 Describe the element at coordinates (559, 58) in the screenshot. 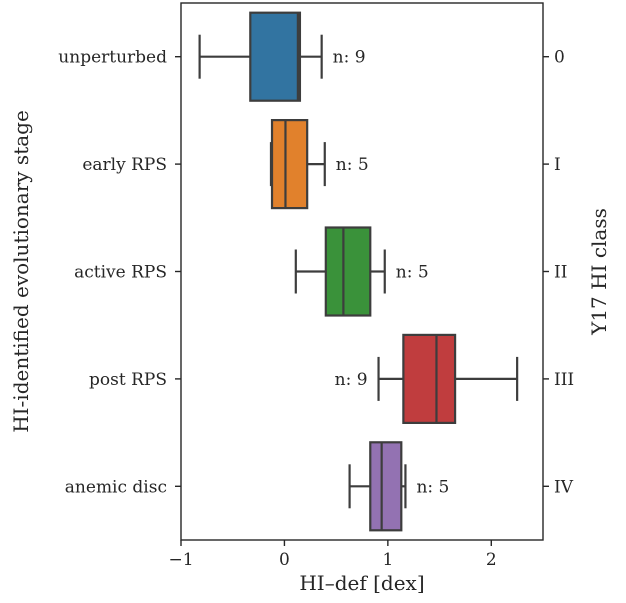

I see `right-tick-label: 0` at that location.